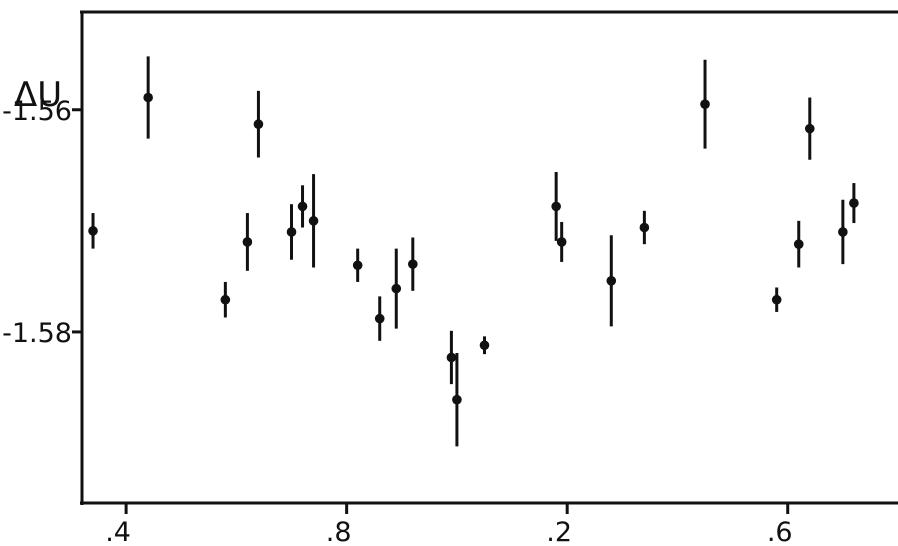 Image resolution: width=898 pixels, height=546 pixels. What do you see at coordinates (38, 95) in the screenshot?
I see `y-axis-label: ΔU` at bounding box center [38, 95].